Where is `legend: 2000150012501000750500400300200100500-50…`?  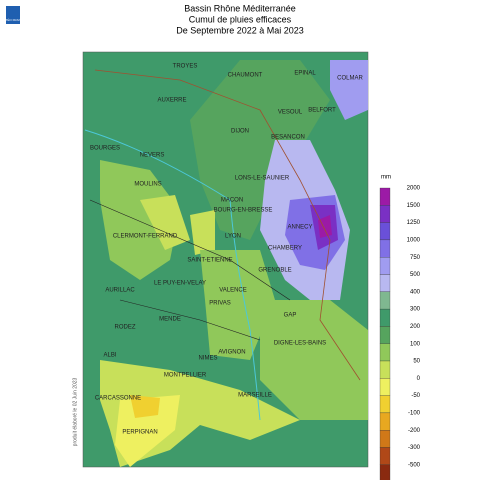
legend: 2000150012501000750500400300200100500-50… is located at coordinates (400, 334).